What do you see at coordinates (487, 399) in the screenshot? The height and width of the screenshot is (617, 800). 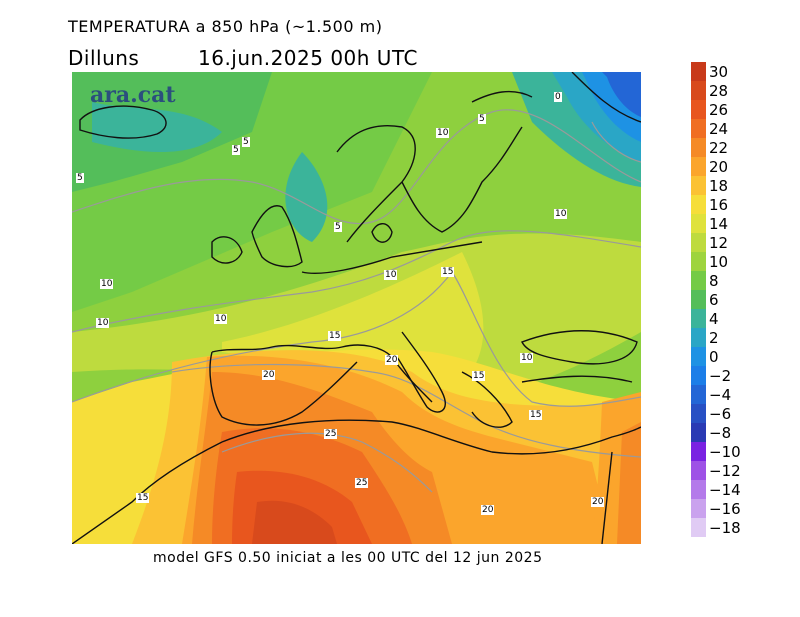 I see `coast-balkans` at bounding box center [487, 399].